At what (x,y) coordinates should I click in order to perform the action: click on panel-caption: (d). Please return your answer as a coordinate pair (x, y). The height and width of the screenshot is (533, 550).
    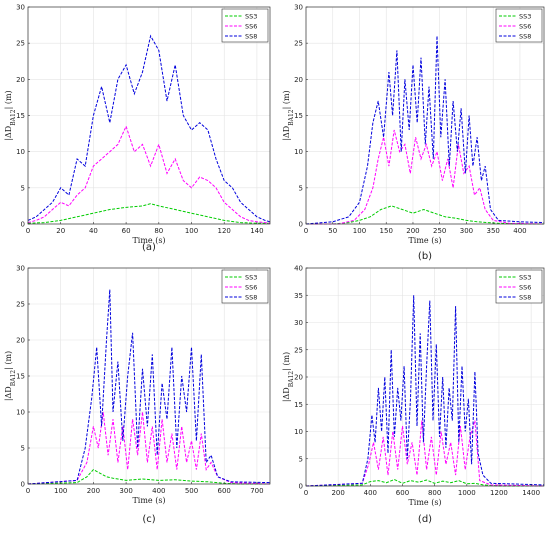
    Looking at the image, I should click on (425, 519).